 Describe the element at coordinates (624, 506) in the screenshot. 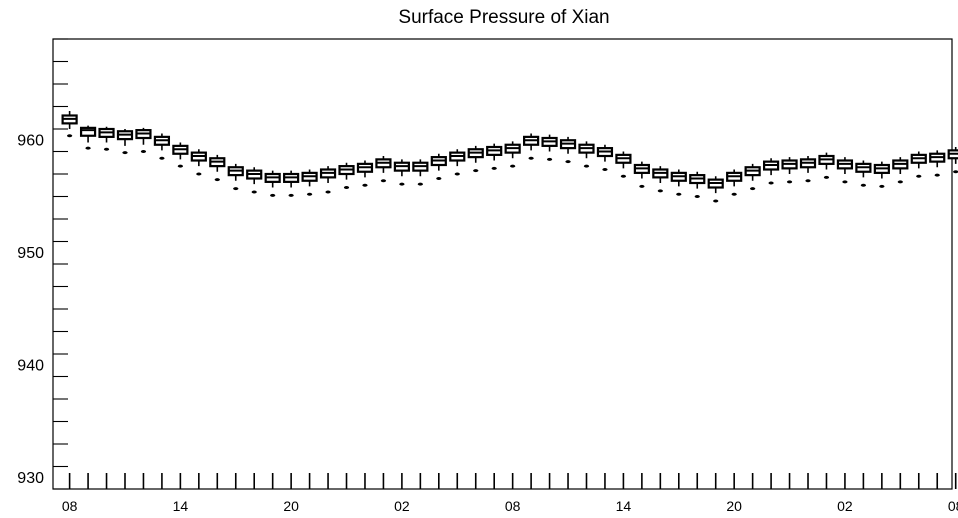

I see `x-tick-label: 14` at that location.